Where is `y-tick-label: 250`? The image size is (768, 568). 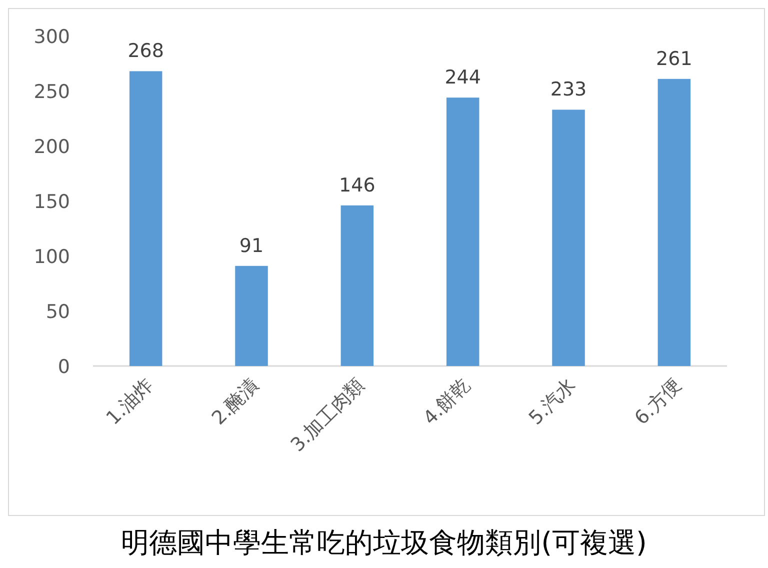 y-tick-label: 250 is located at coordinates (52, 92).